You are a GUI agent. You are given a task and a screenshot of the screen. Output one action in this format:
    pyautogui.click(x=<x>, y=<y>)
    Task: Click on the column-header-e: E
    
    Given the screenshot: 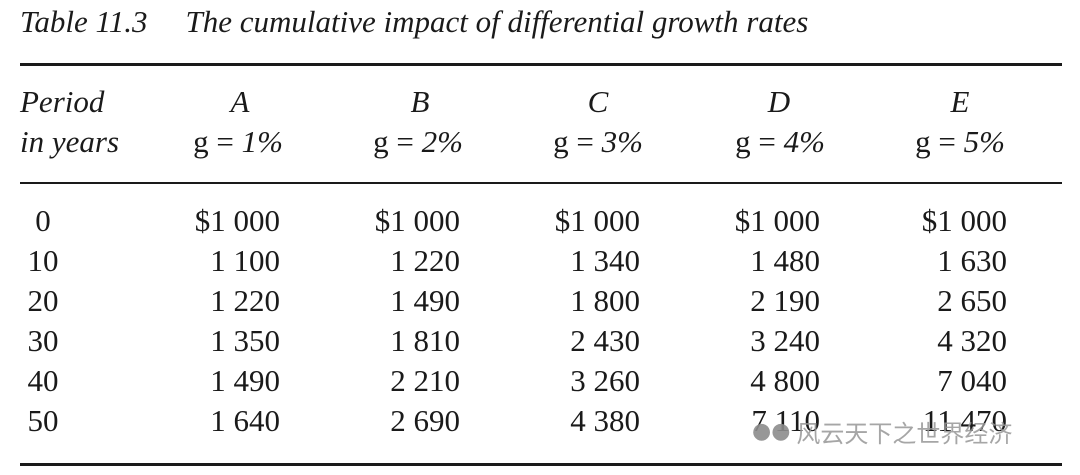 What is the action you would take?
    pyautogui.click(x=960, y=101)
    